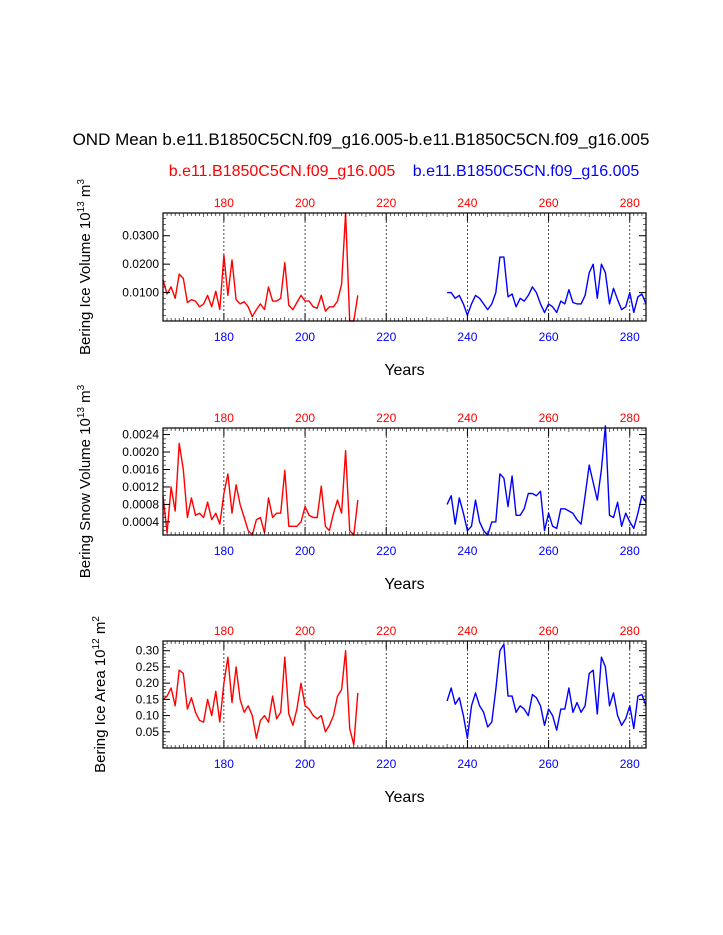 Image resolution: width=723 pixels, height=935 pixels. What do you see at coordinates (148, 683) in the screenshot?
I see `y-tick-label: 0.20` at bounding box center [148, 683].